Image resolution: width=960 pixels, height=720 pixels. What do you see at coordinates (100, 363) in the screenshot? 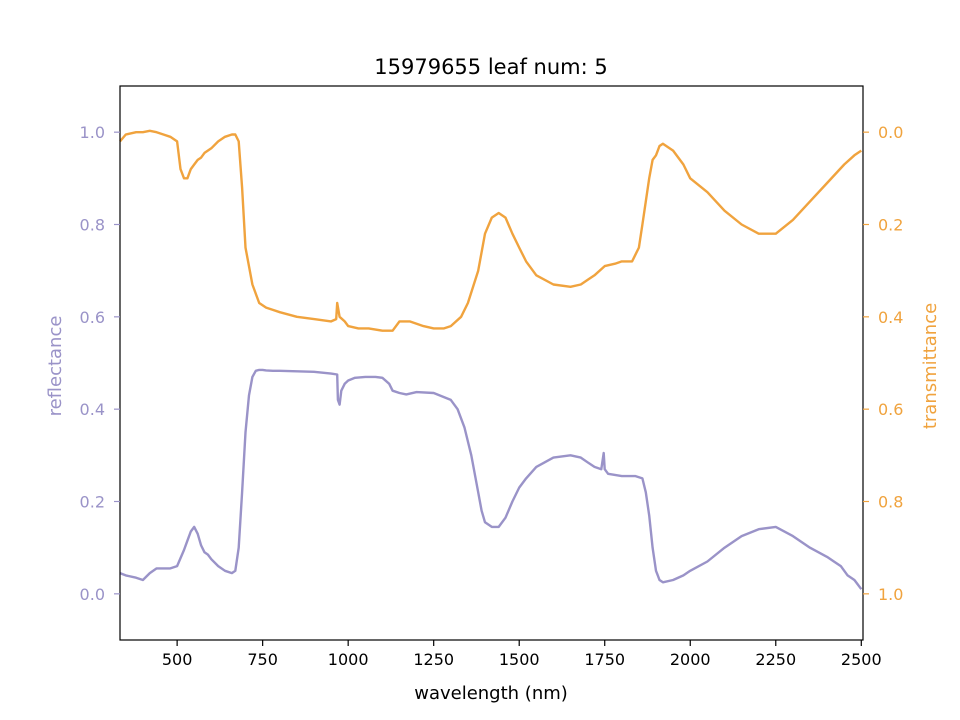
I see `y-axis-left: 0.0 0.2 0.4 0.6 0.8 1.0` at bounding box center [100, 363].